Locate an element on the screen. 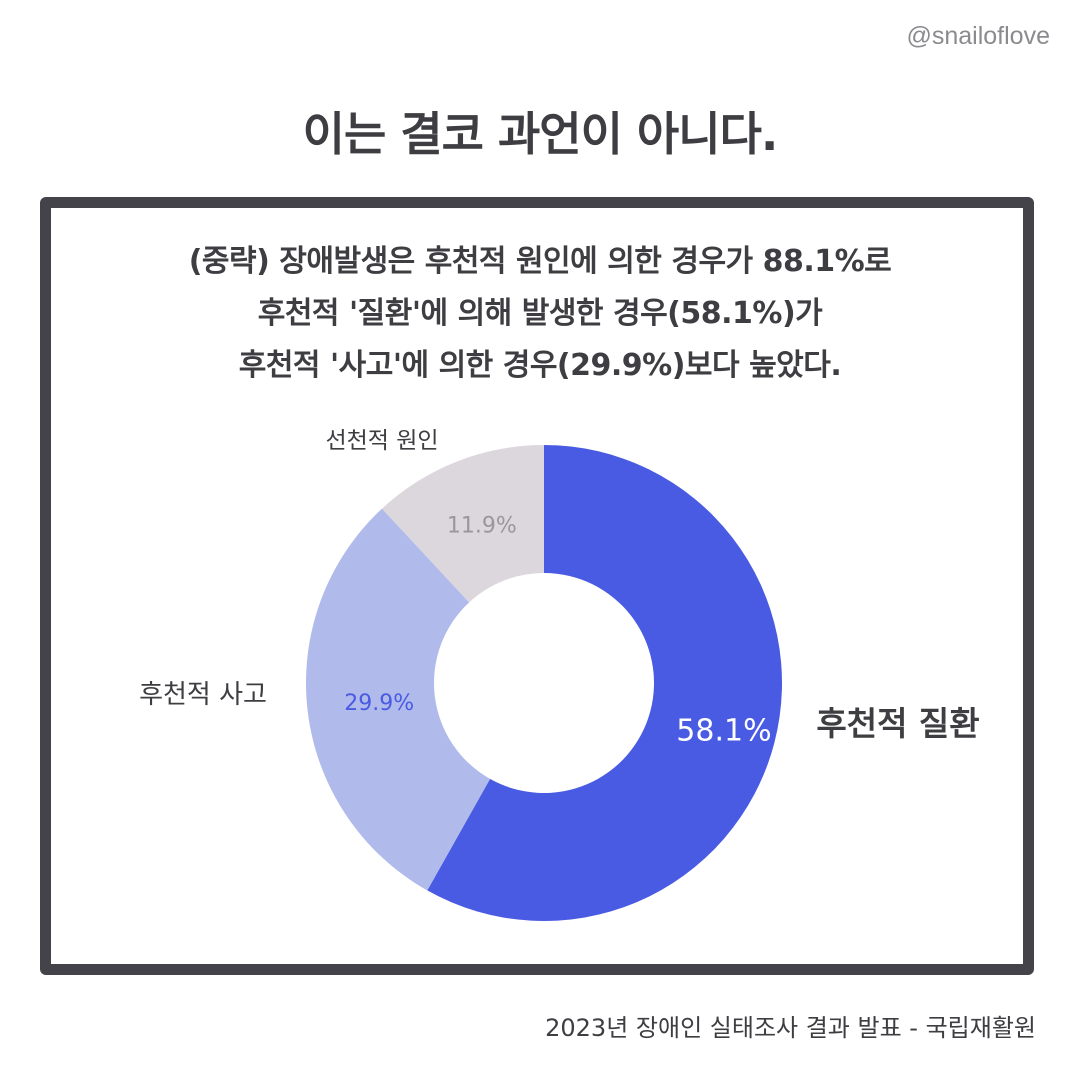 The width and height of the screenshot is (1080, 1080). slice-category-label-2: 후천적 사고 is located at coordinates (203, 695).